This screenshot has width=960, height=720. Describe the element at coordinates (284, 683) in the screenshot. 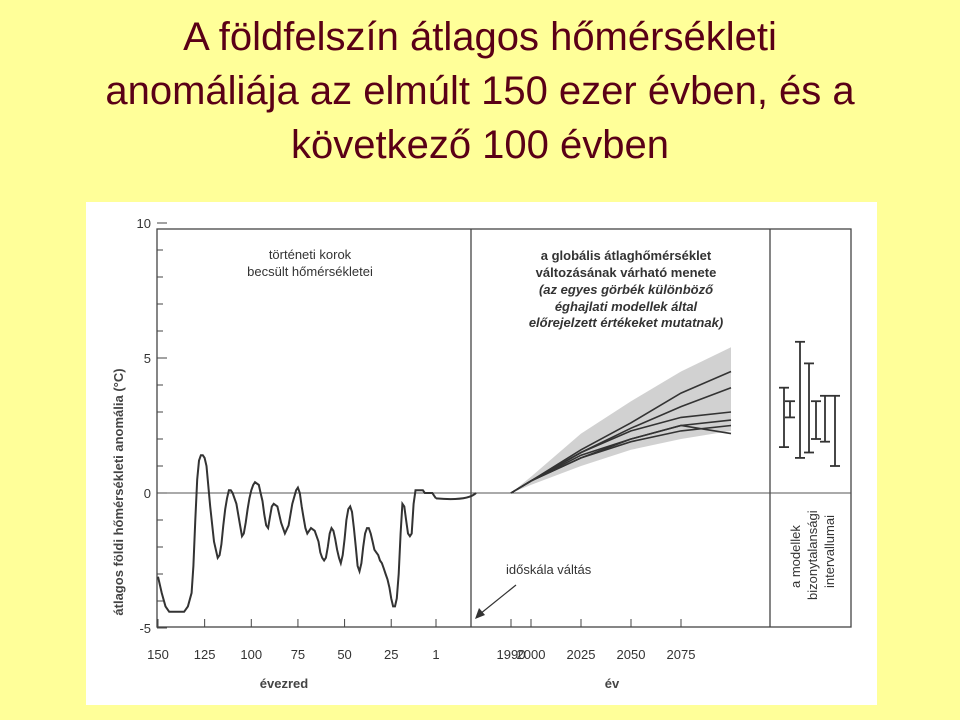

I see `x-axis-title-paleo: évezred` at that location.